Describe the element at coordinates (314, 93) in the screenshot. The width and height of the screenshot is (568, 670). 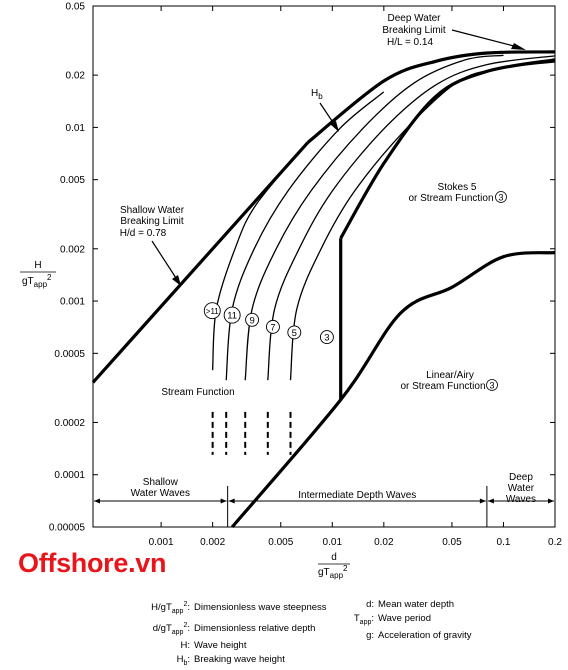
I see `hb-label: H` at that location.